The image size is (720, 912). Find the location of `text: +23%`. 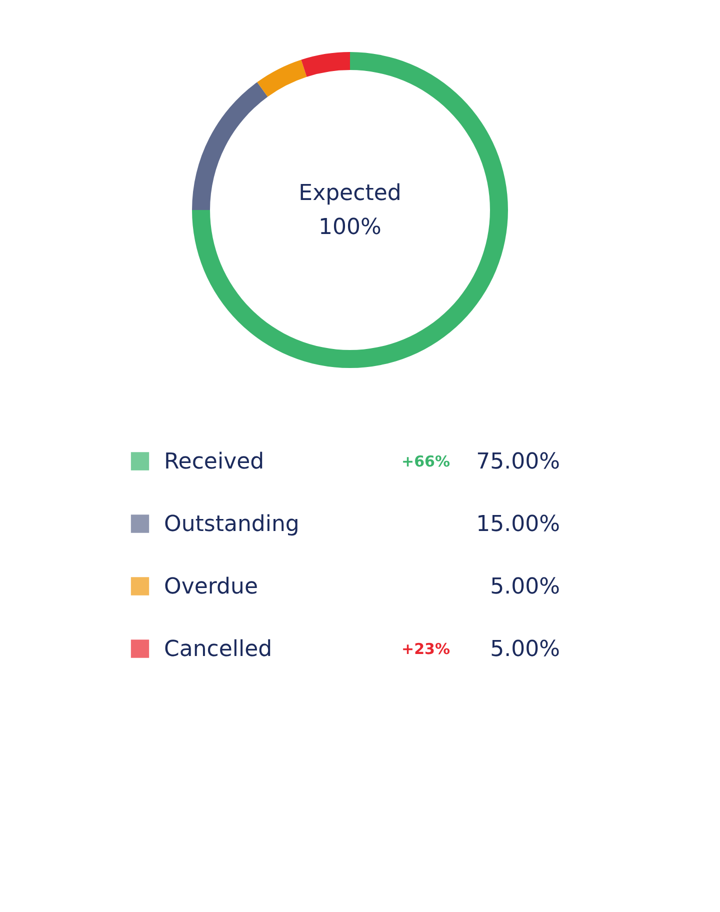

text: +23% is located at coordinates (426, 649).